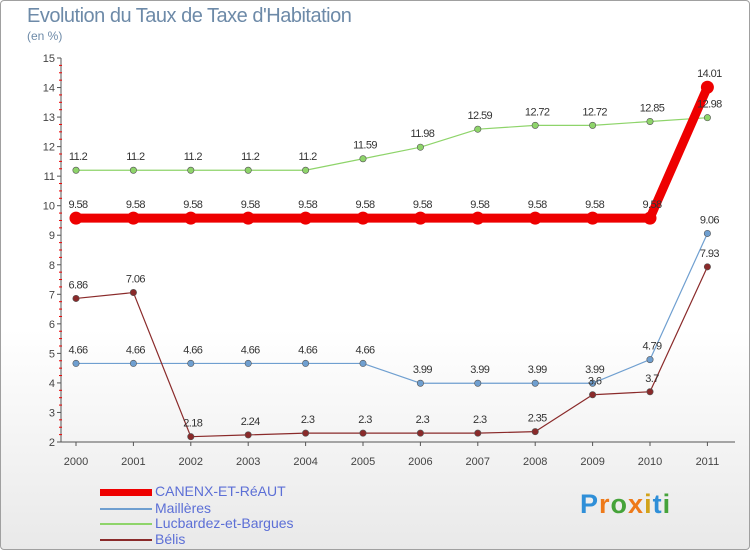 This screenshot has width=750, height=550. What do you see at coordinates (49, 118) in the screenshot?
I see `y-tick-label: 13` at bounding box center [49, 118].